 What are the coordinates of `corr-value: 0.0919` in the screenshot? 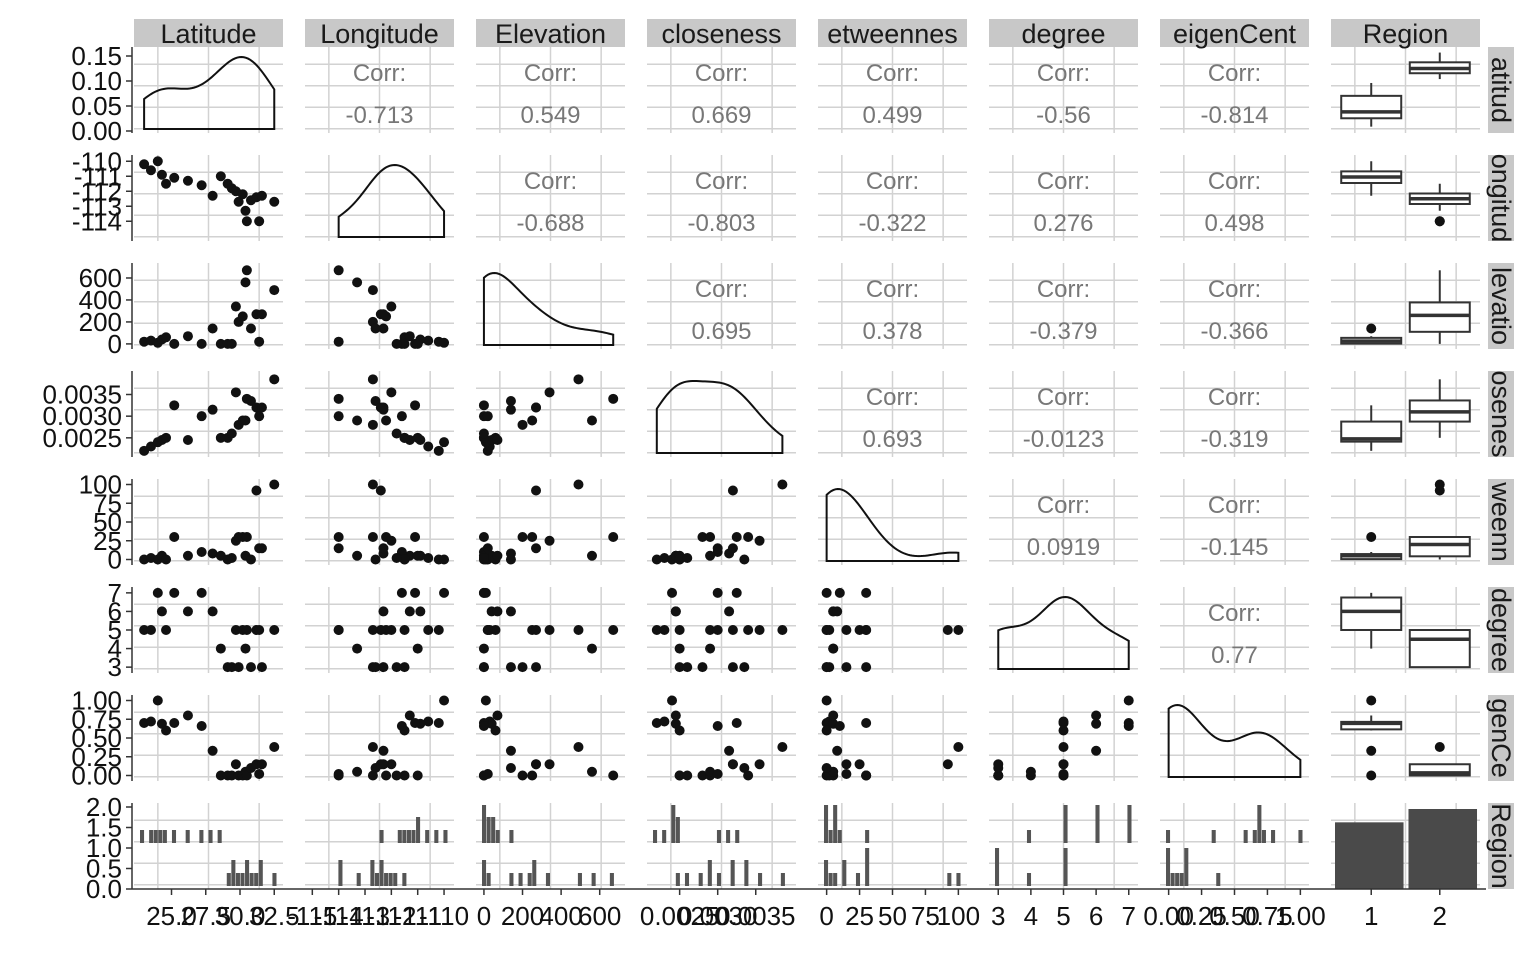 It's located at (1063, 547).